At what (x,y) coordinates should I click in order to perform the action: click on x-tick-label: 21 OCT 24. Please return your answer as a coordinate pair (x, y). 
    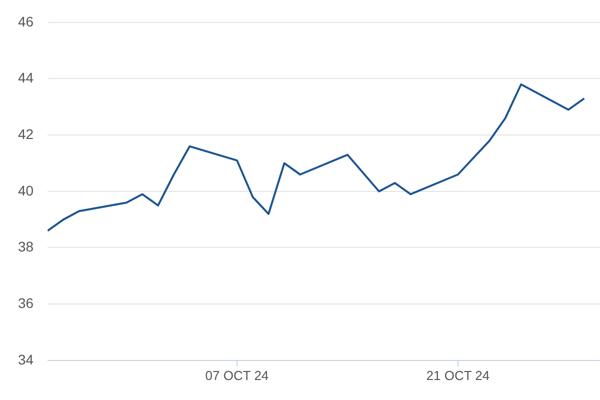
    Looking at the image, I should click on (458, 375).